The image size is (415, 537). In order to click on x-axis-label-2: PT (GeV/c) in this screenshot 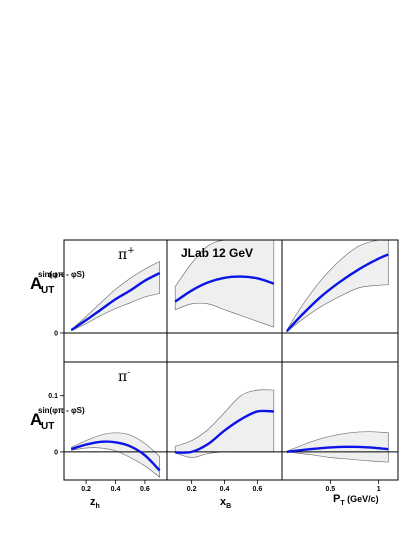, I will do `click(356, 500)`.